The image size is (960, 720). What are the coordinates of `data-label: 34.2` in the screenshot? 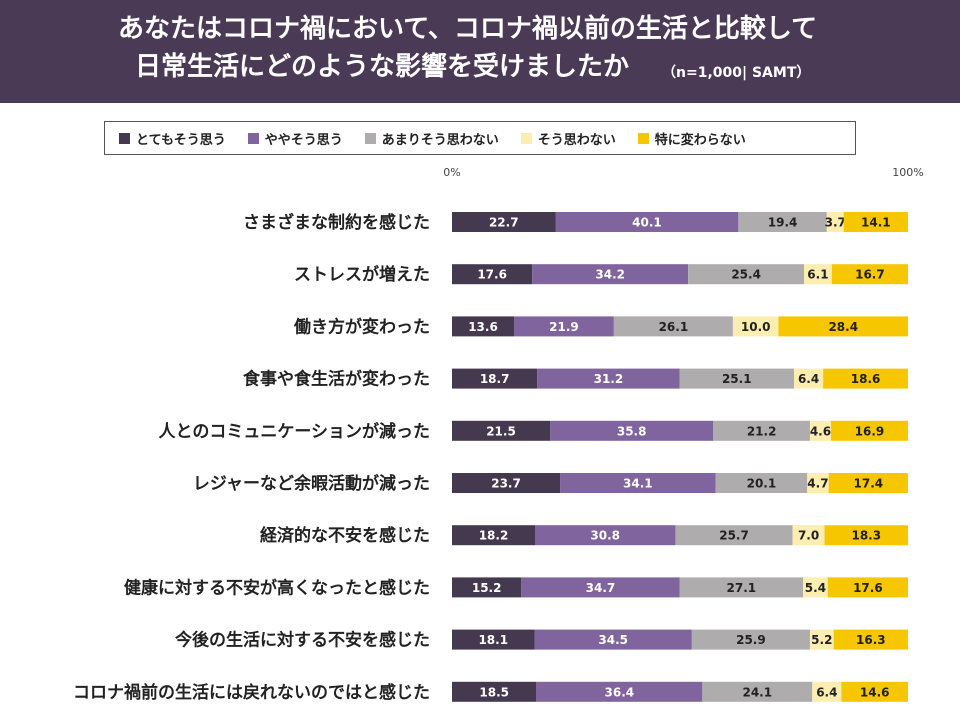 It's located at (610, 275).